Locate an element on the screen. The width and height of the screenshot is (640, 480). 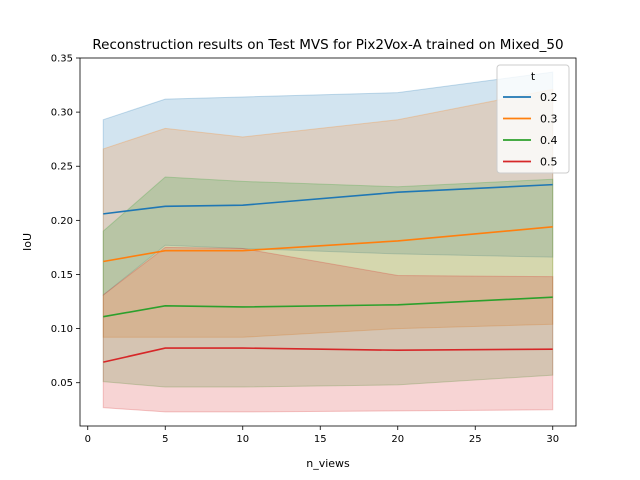
y-tick-label: 0.35 is located at coordinates (62, 59).